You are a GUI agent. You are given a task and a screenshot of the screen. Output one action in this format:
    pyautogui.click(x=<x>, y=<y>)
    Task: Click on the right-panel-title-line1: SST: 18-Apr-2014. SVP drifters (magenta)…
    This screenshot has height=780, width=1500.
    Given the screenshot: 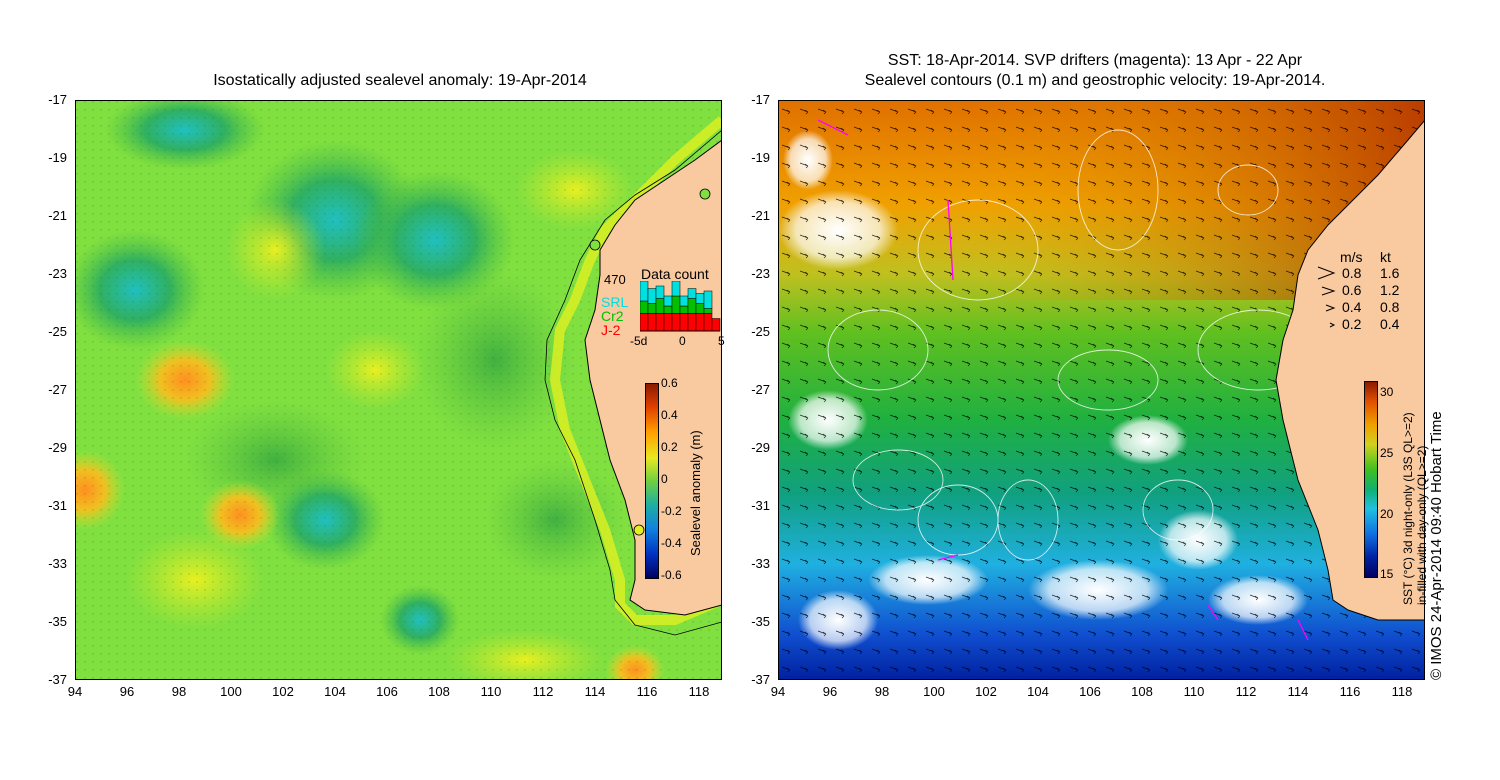 What is the action you would take?
    pyautogui.click(x=1095, y=60)
    